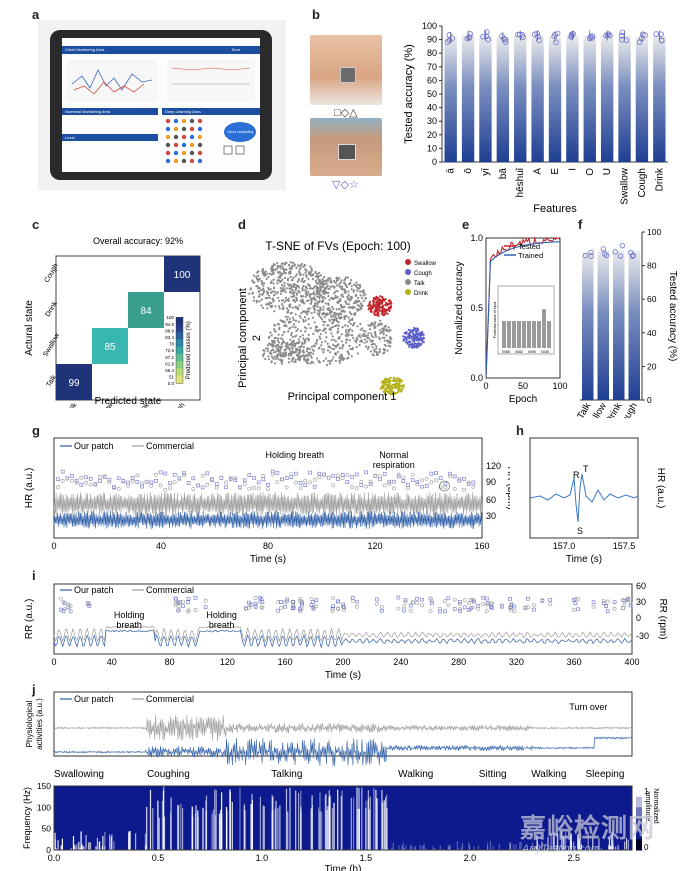 The image size is (680, 871). What do you see at coordinates (316, 14) in the screenshot?
I see `panel-label-b: b` at bounding box center [316, 14].